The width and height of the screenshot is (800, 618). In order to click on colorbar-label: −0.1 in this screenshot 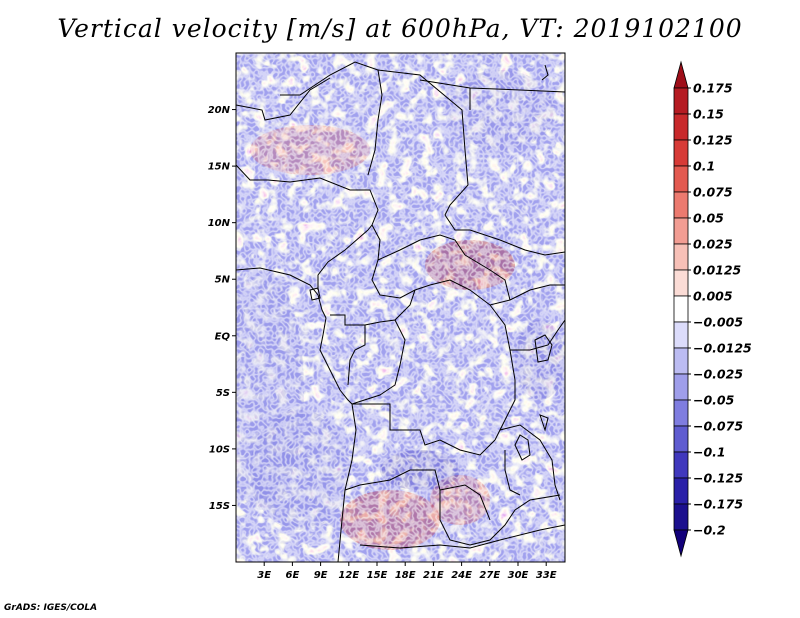, I will do `click(709, 452)`.